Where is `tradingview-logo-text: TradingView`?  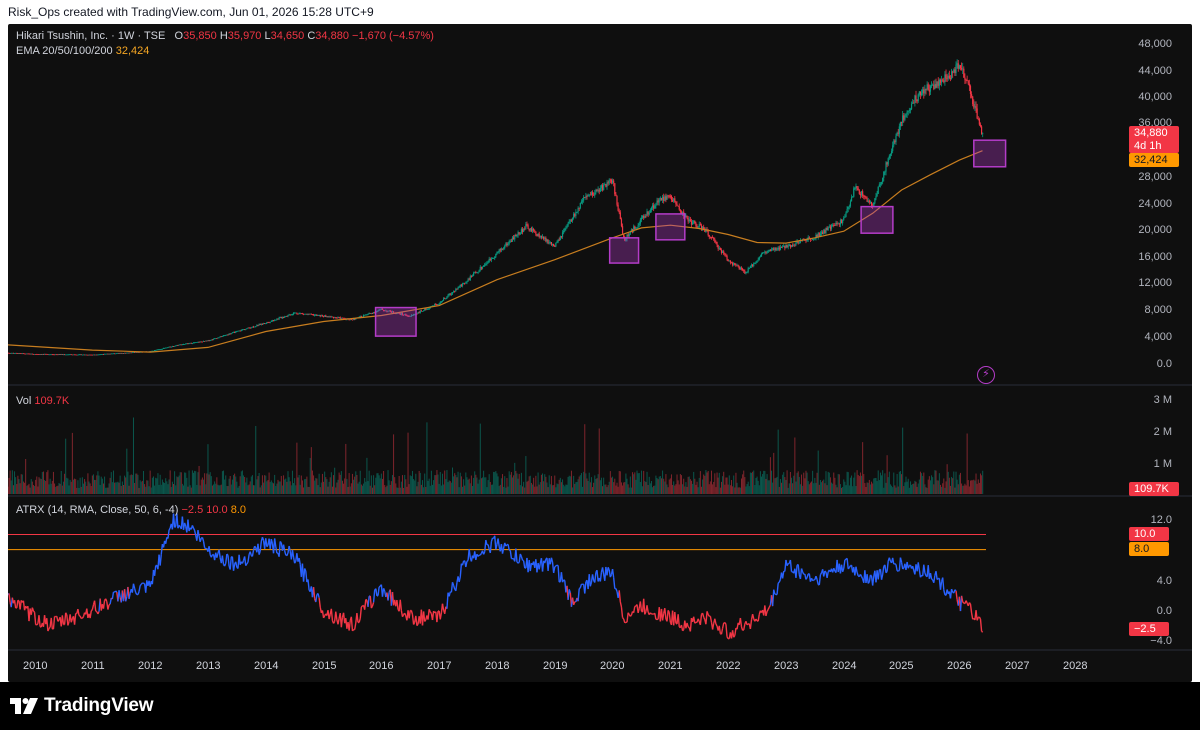 tradingview-logo-text: TradingView is located at coordinates (99, 705).